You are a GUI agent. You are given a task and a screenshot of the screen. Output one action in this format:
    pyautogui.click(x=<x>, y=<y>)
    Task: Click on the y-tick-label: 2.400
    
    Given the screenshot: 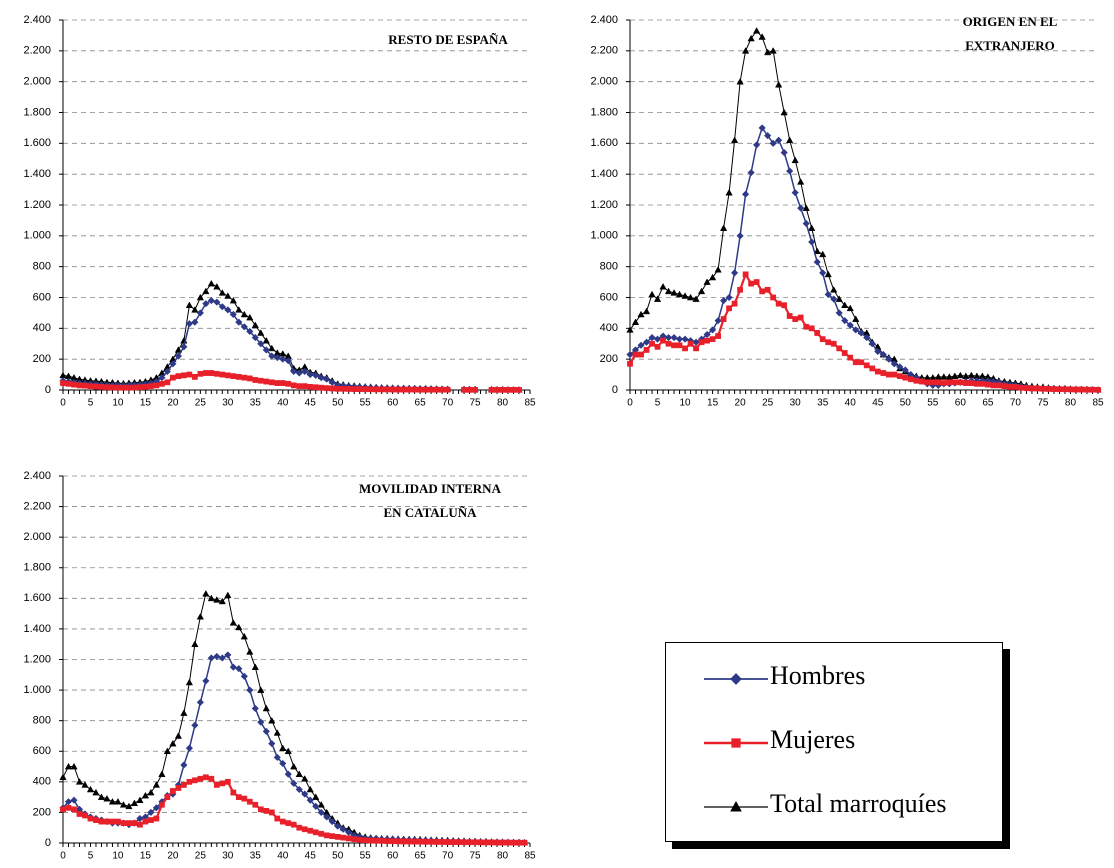 What is the action you would take?
    pyautogui.click(x=37, y=476)
    